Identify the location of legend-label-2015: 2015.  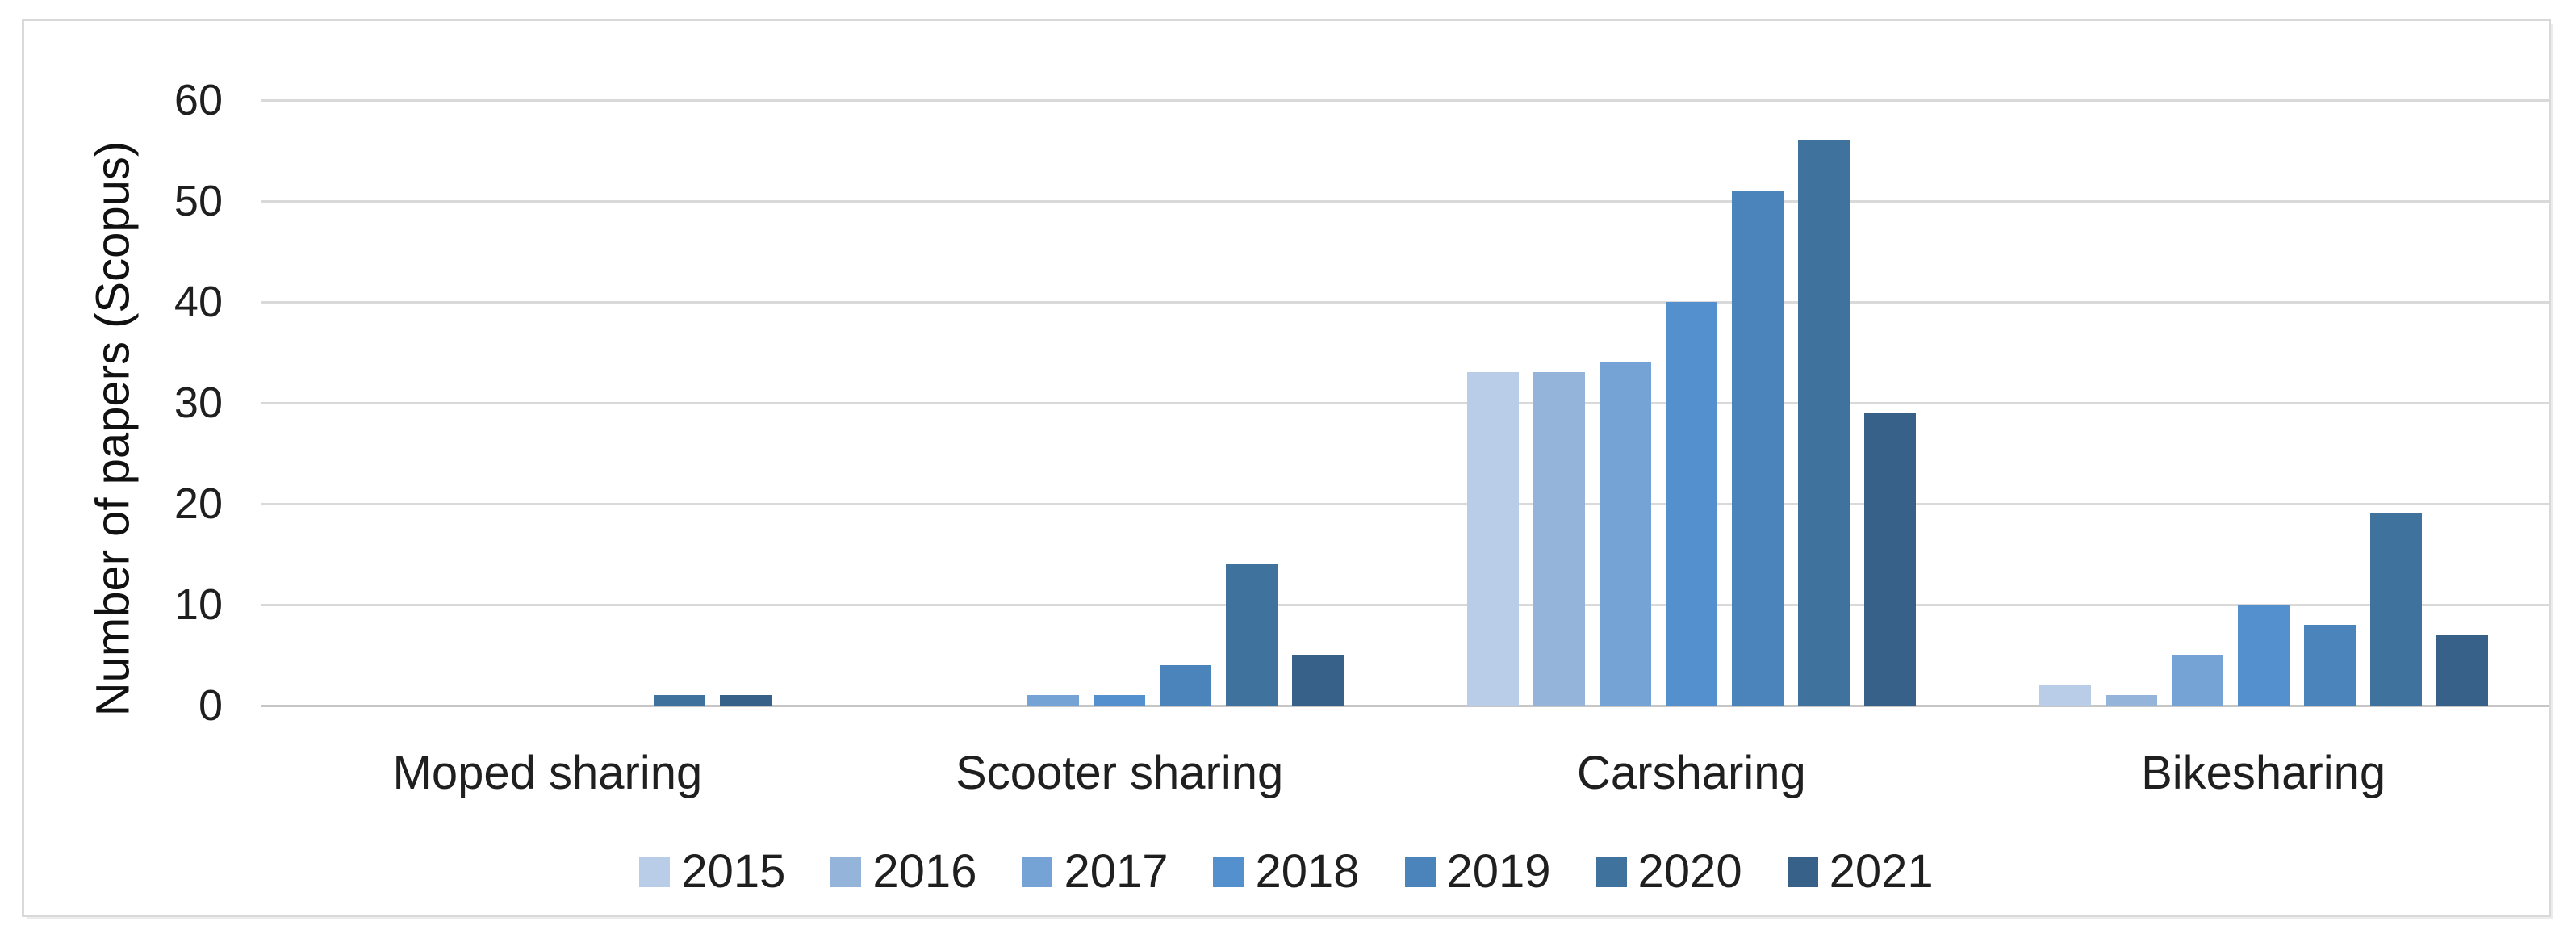
(733, 871).